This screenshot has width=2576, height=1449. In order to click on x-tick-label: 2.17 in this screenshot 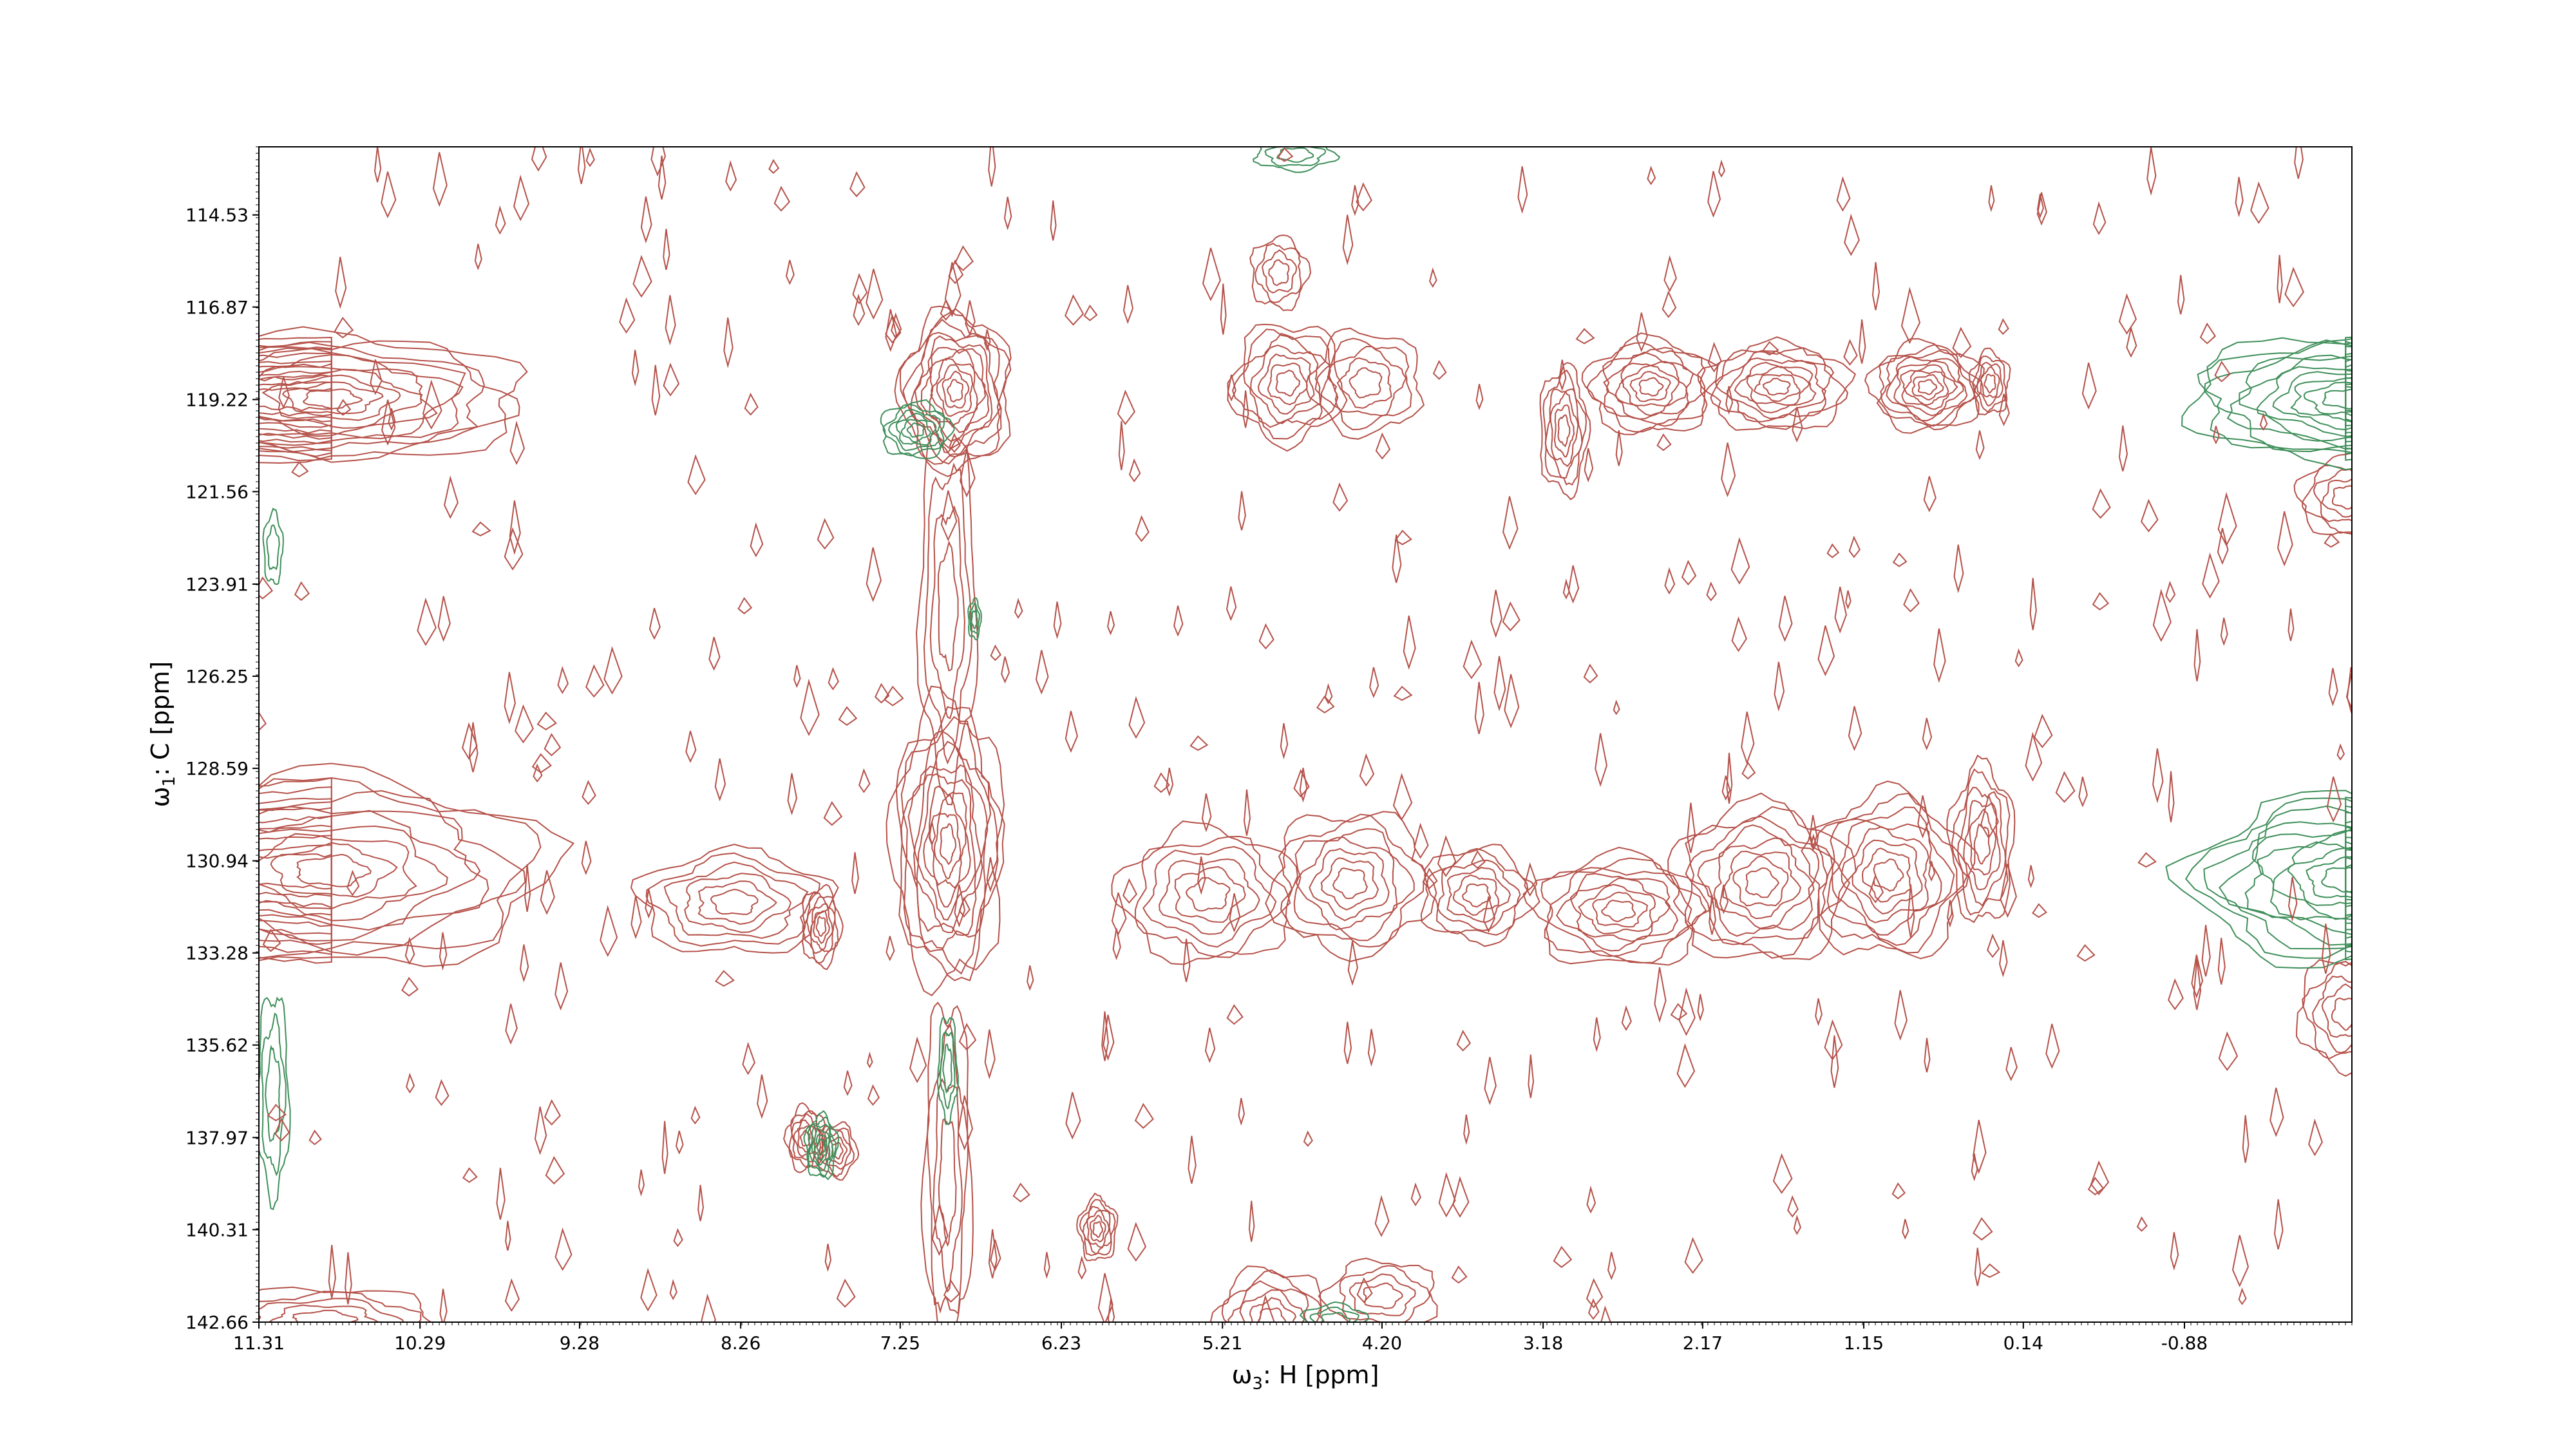, I will do `click(1703, 1343)`.